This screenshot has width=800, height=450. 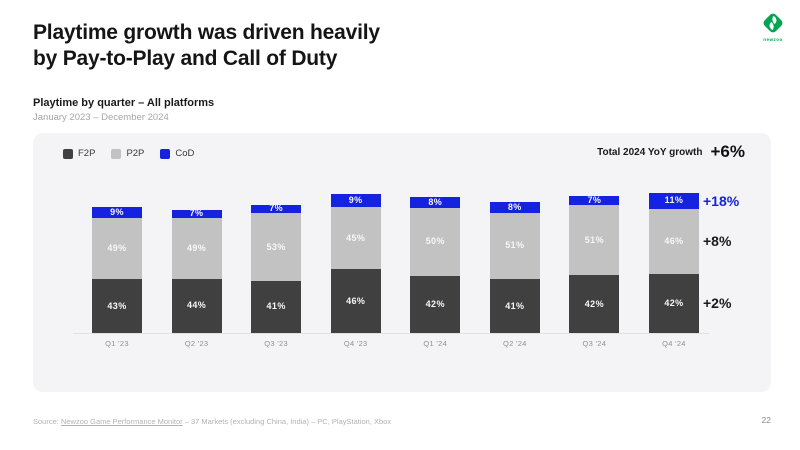 What do you see at coordinates (117, 343) in the screenshot?
I see `x-axis-label: Q1 '23` at bounding box center [117, 343].